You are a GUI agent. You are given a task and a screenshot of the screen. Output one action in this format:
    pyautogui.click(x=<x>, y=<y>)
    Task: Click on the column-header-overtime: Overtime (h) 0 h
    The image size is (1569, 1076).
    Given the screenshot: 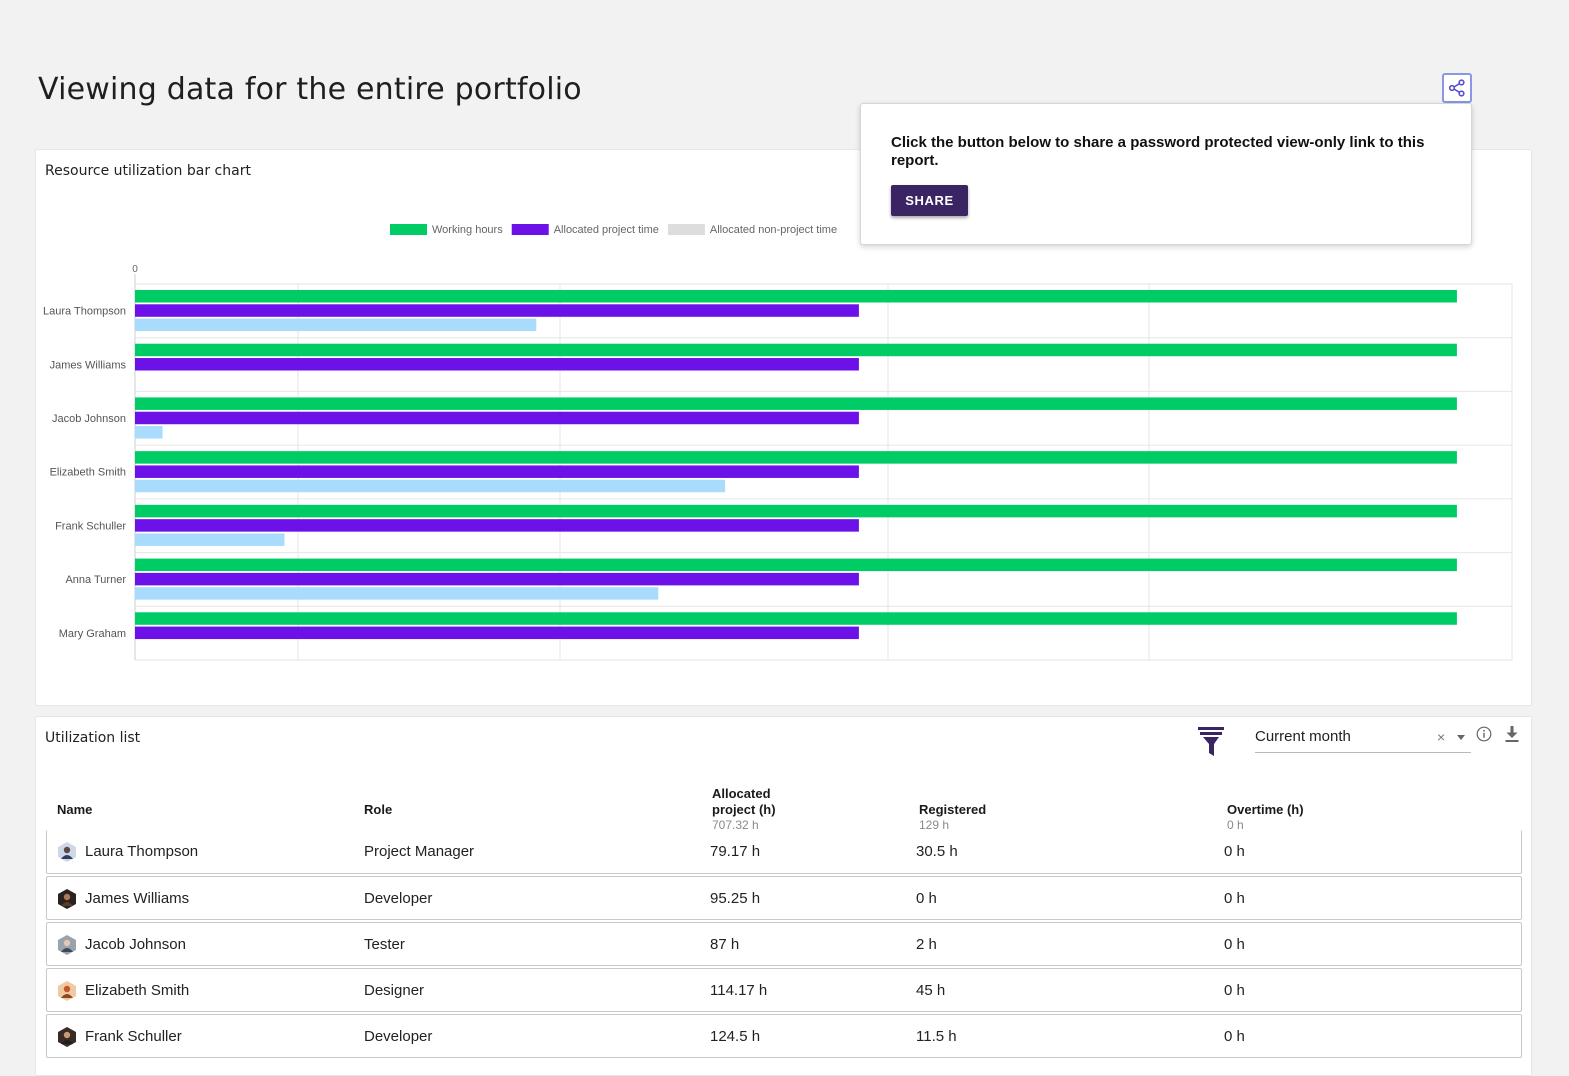 What is the action you would take?
    pyautogui.click(x=1265, y=817)
    